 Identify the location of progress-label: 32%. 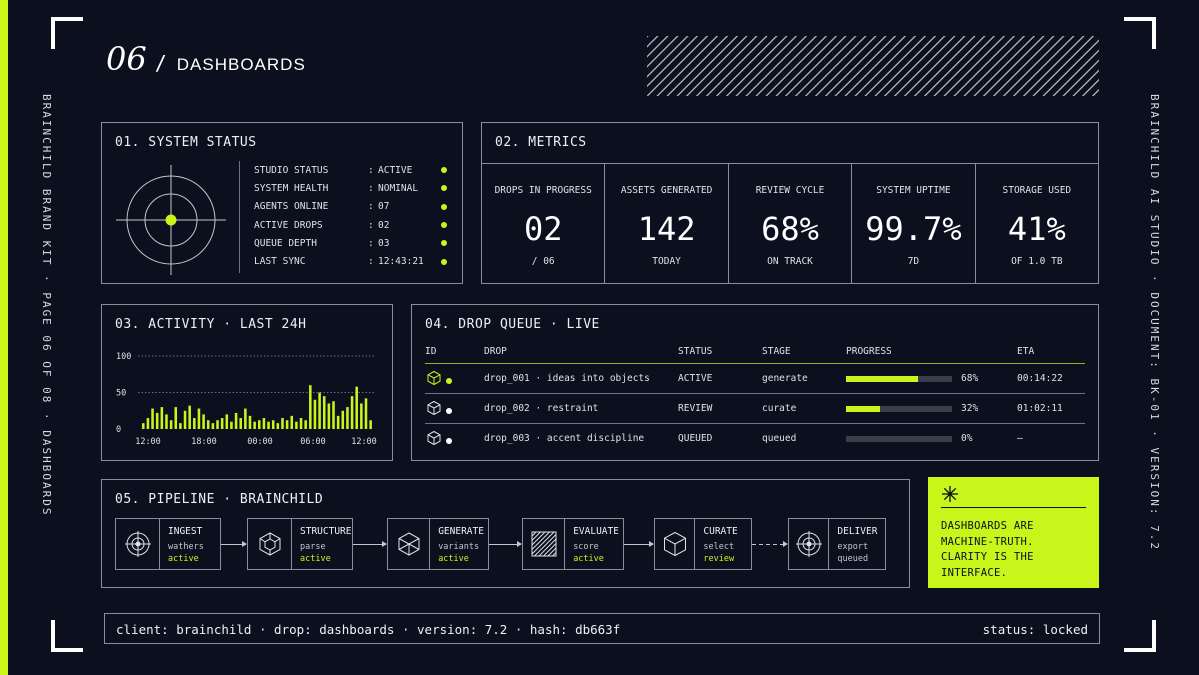
(970, 408).